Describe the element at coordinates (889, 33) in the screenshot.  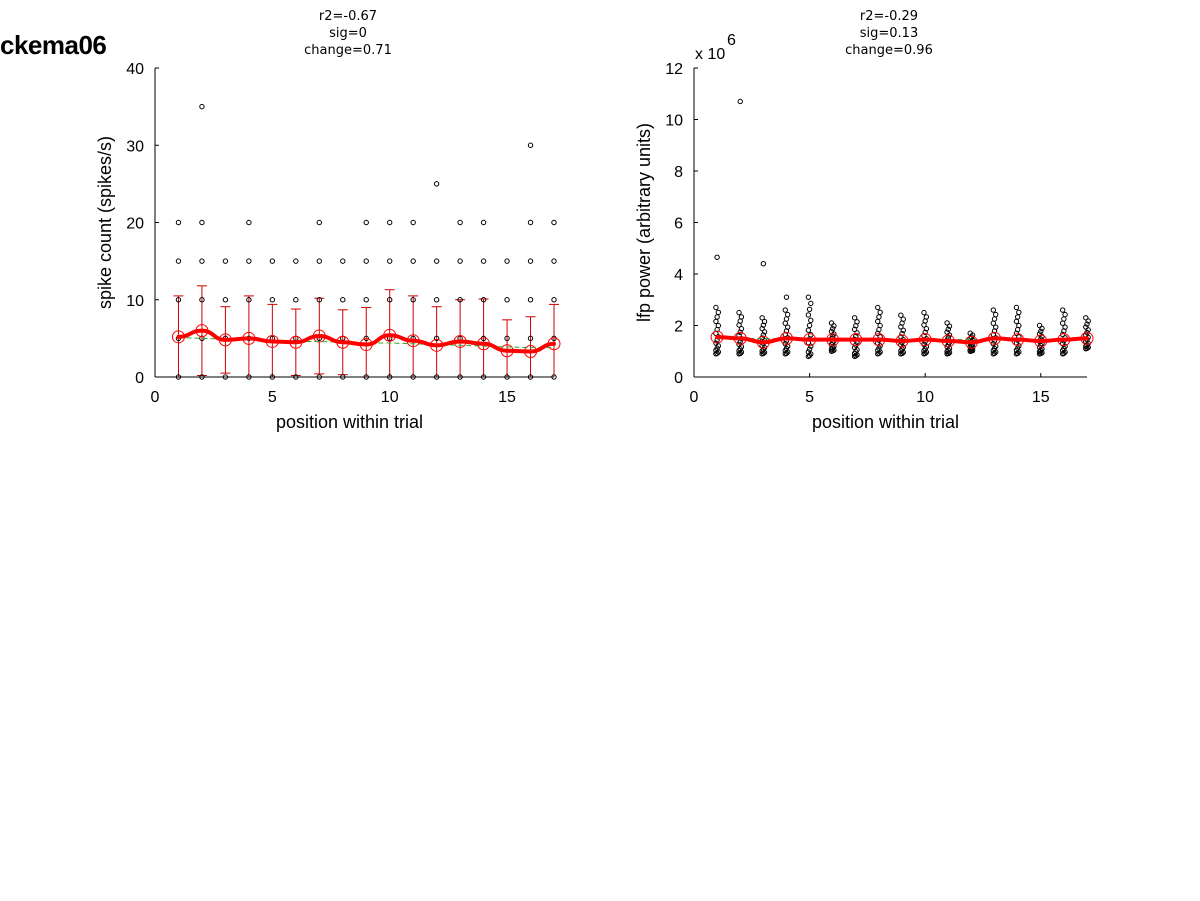
I see `stat-text: sig=0.13` at that location.